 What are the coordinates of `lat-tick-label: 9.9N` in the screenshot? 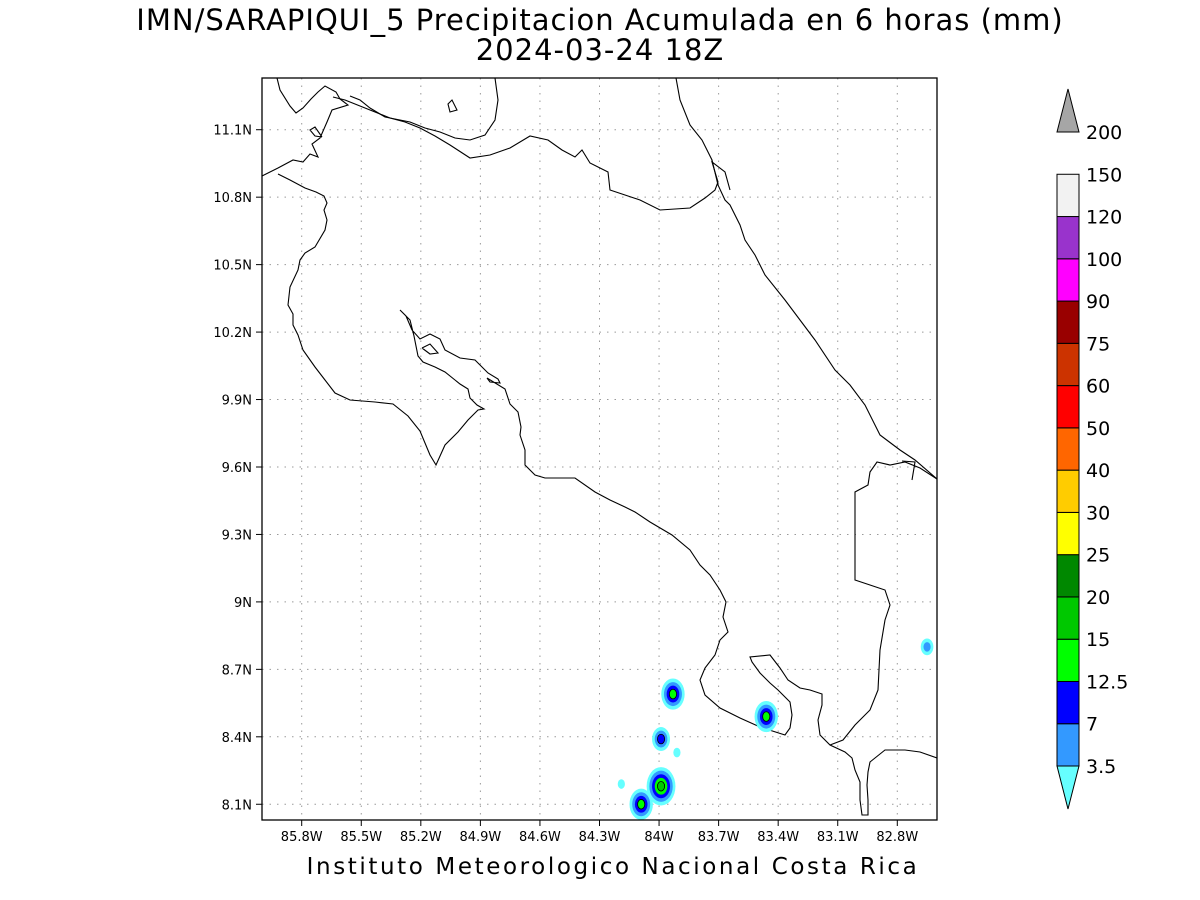 It's located at (237, 401).